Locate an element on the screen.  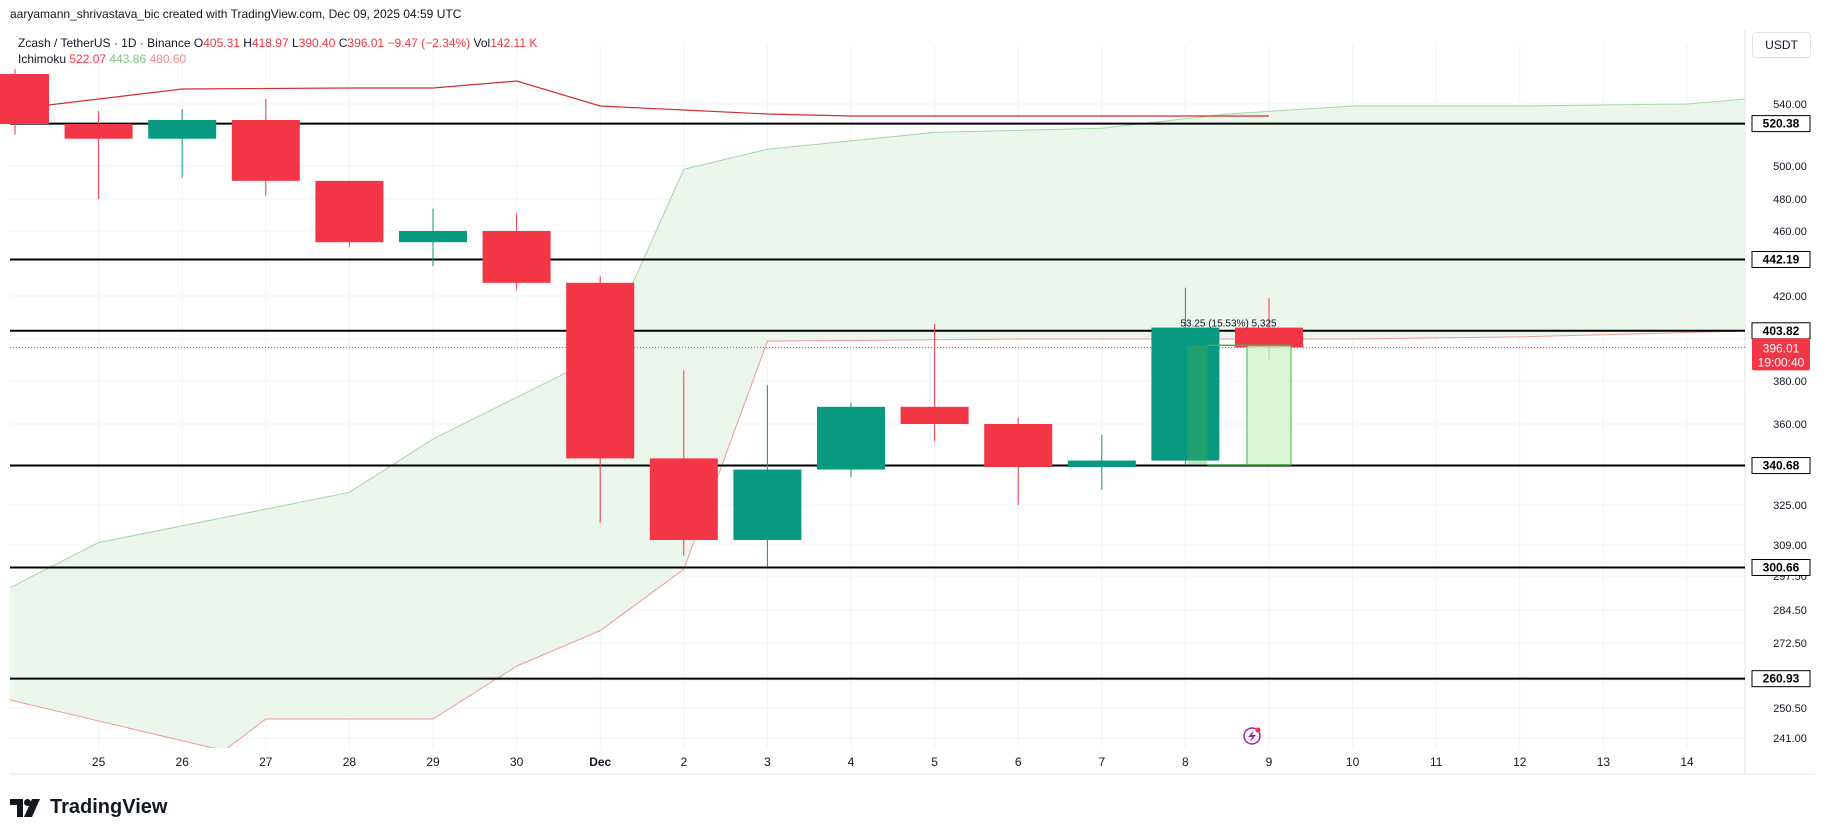
legend-ichimoku-row: Ichimoku 522.07 443.86 480.60 is located at coordinates (277, 59).